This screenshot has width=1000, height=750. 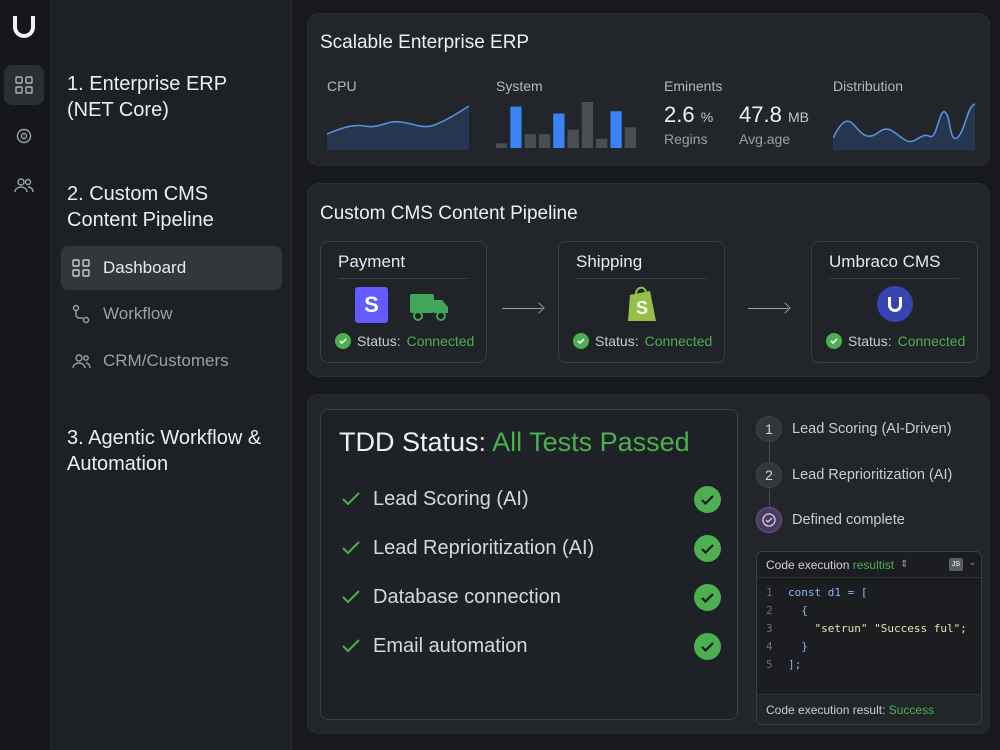 I want to click on distribution-sparkline, so click(x=904, y=126).